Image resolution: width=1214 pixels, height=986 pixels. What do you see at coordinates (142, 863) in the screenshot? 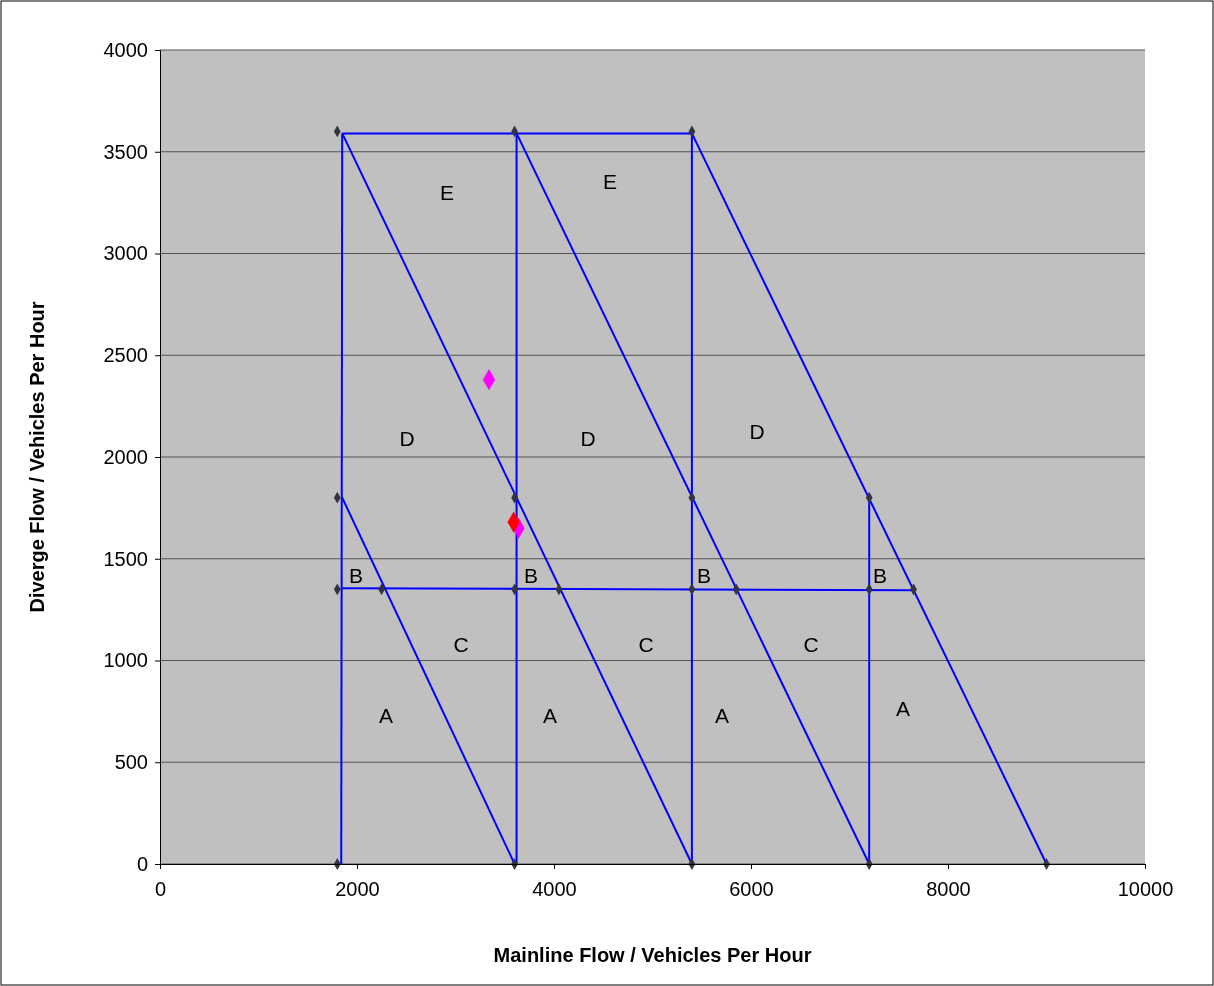
I see `y-tick-label: 0` at bounding box center [142, 863].